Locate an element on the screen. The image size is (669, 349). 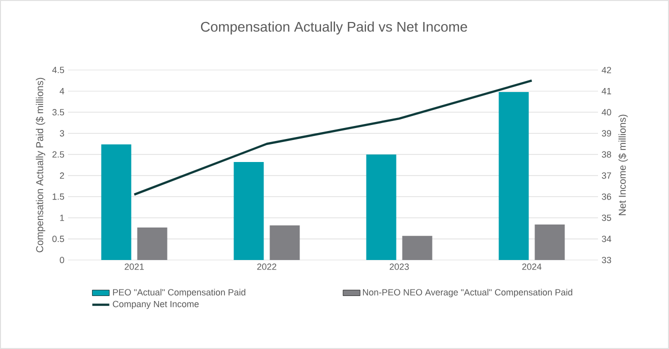
y-tick-label: 3.5 is located at coordinates (58, 112).